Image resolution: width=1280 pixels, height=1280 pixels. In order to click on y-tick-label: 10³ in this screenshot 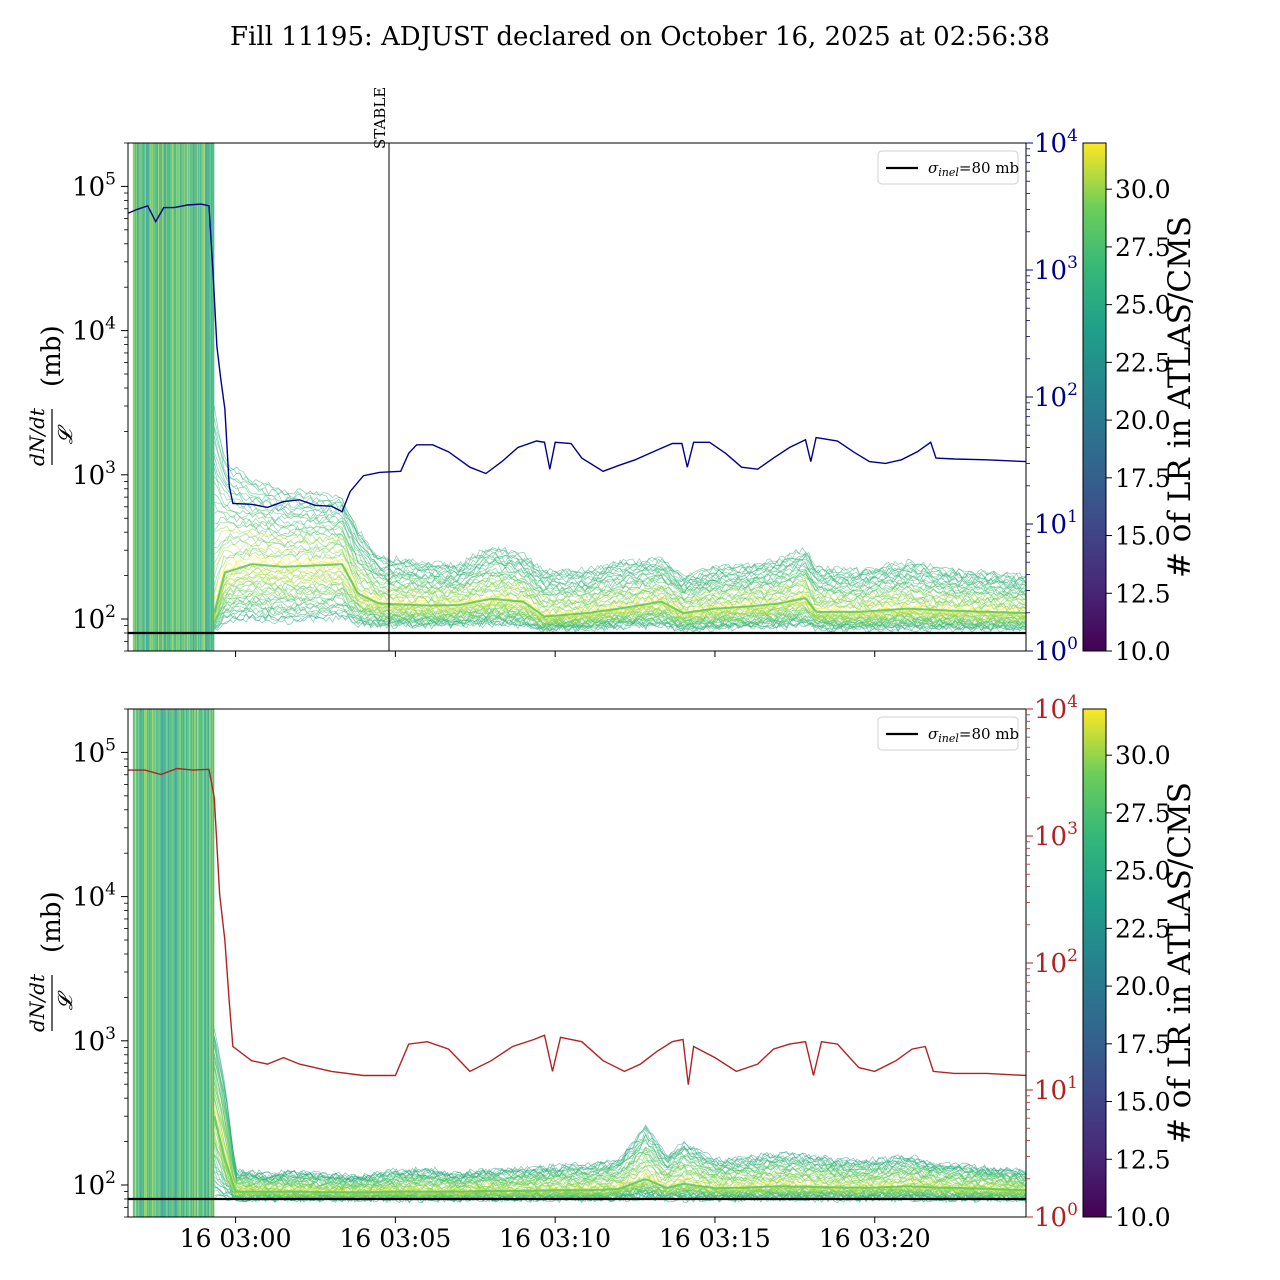, I will do `click(94, 474)`.